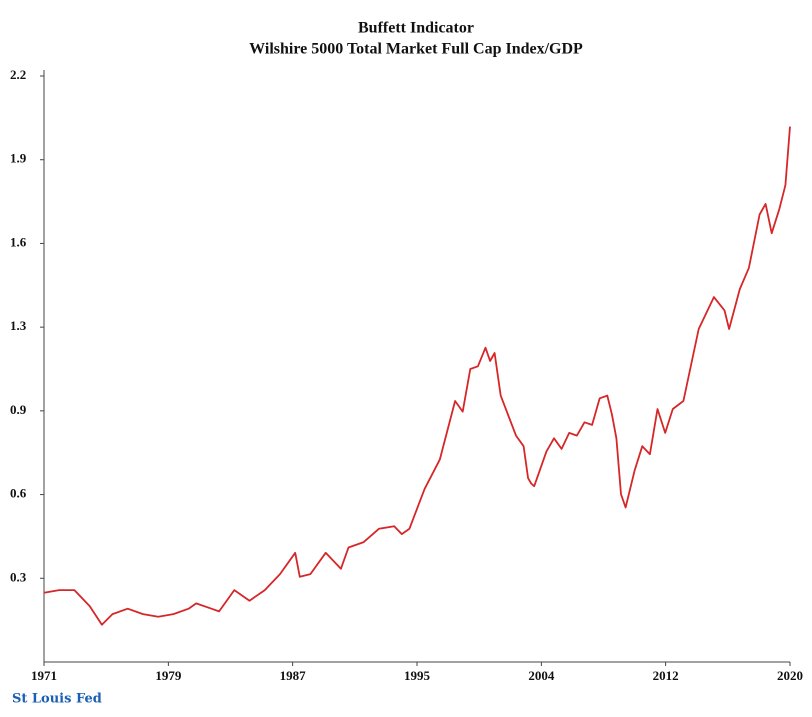  I want to click on x-tick-label: 1987, so click(293, 675).